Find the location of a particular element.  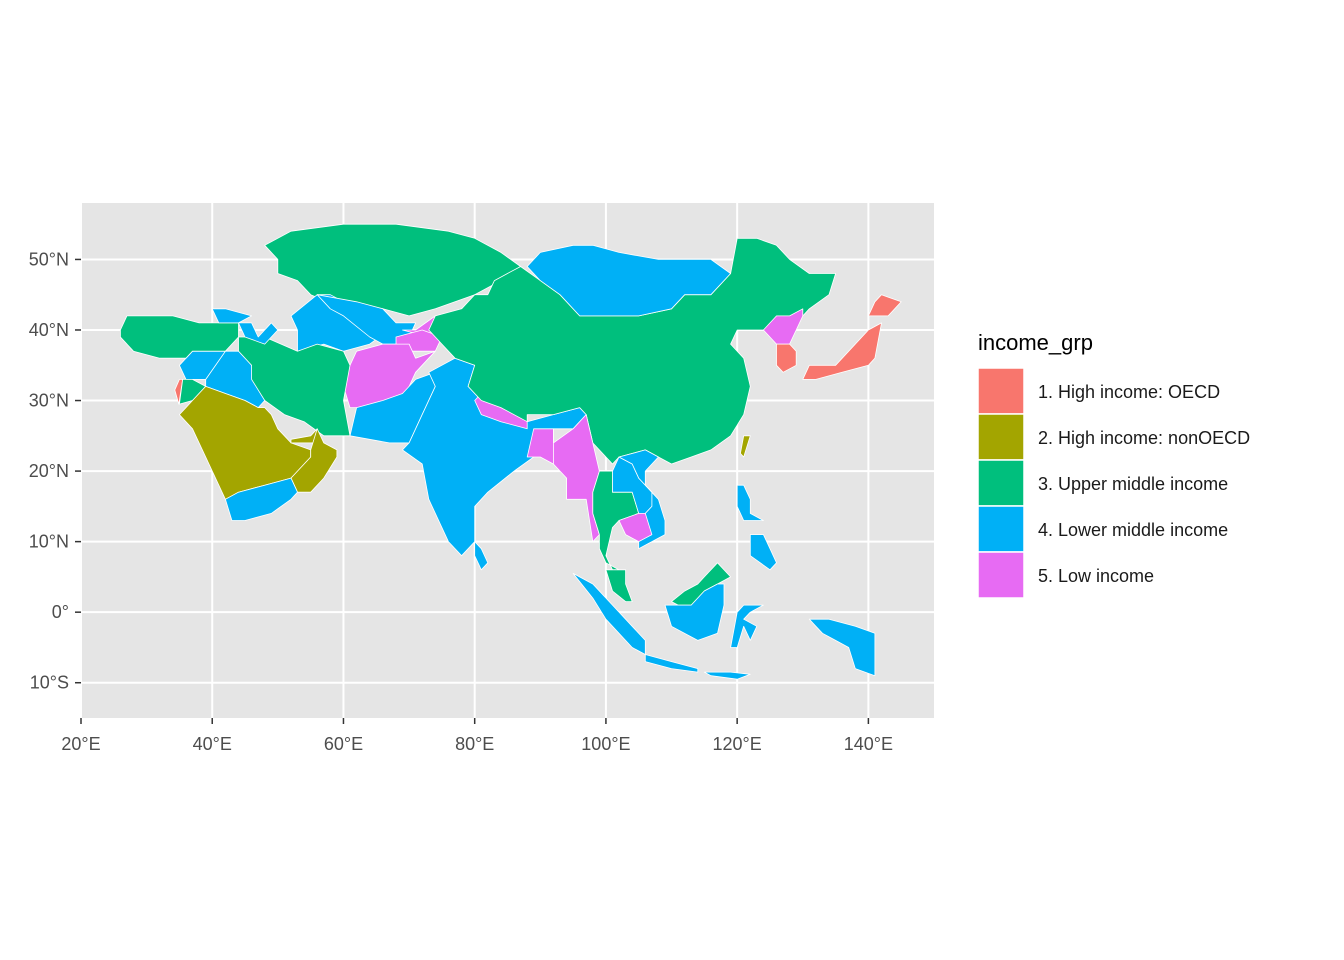

y-tick-label: 20°N is located at coordinates (49, 471).